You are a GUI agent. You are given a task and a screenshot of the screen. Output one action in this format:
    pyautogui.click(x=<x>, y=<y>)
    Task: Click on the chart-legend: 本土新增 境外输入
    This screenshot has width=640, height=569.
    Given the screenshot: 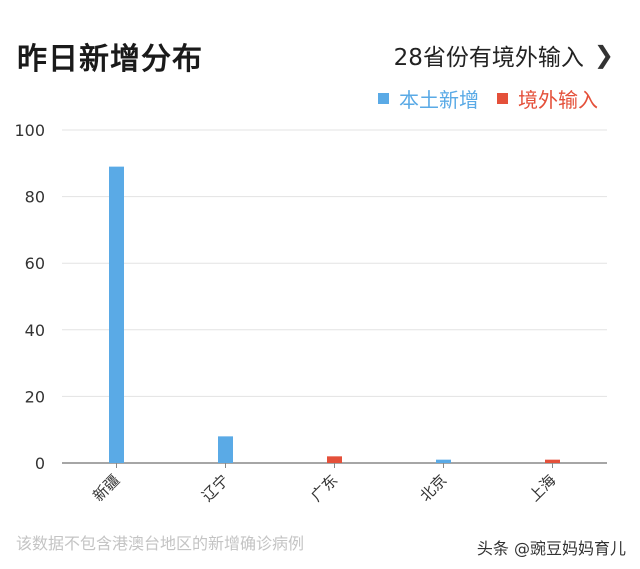 What is the action you would take?
    pyautogui.click(x=479, y=98)
    